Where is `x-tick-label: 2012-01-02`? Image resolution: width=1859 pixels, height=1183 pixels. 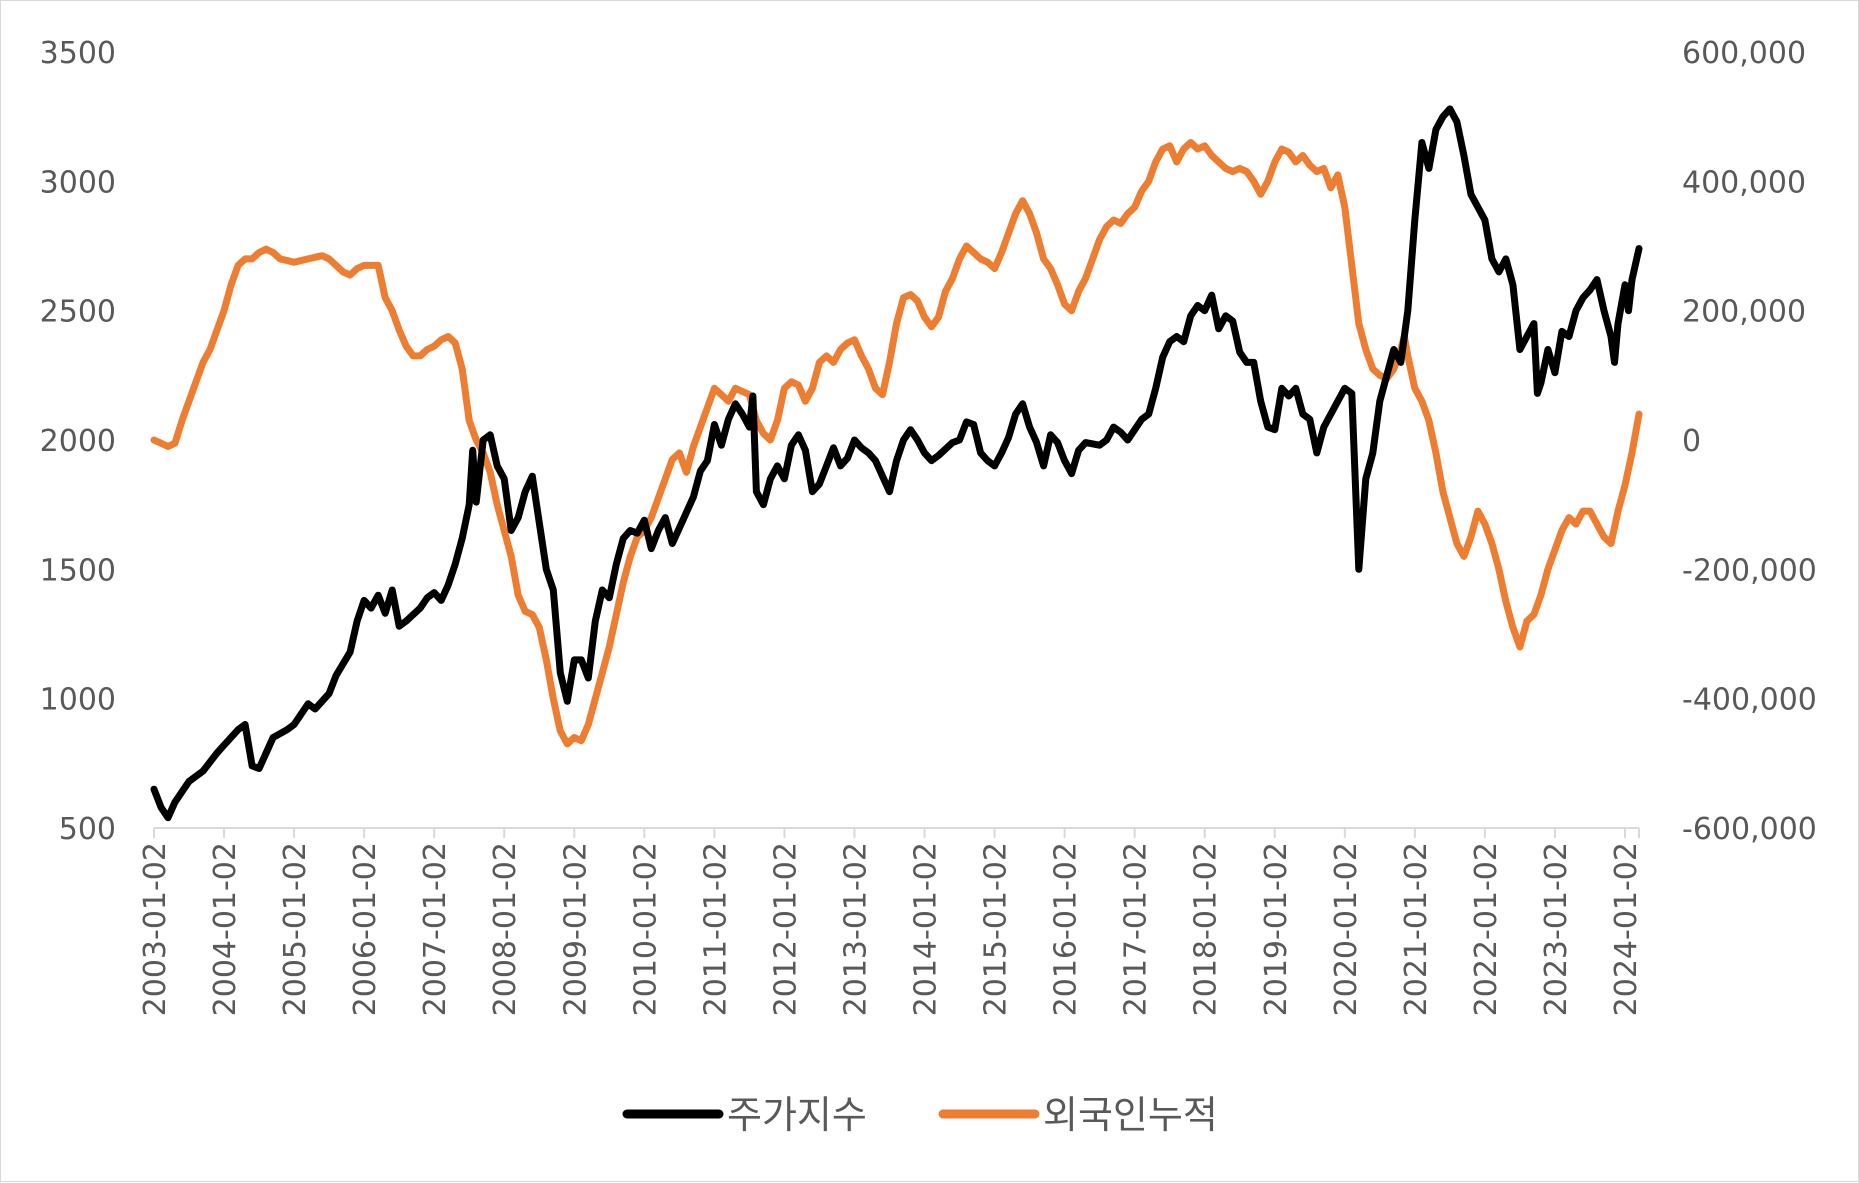 x-tick-label: 2012-01-02 is located at coordinates (785, 929).